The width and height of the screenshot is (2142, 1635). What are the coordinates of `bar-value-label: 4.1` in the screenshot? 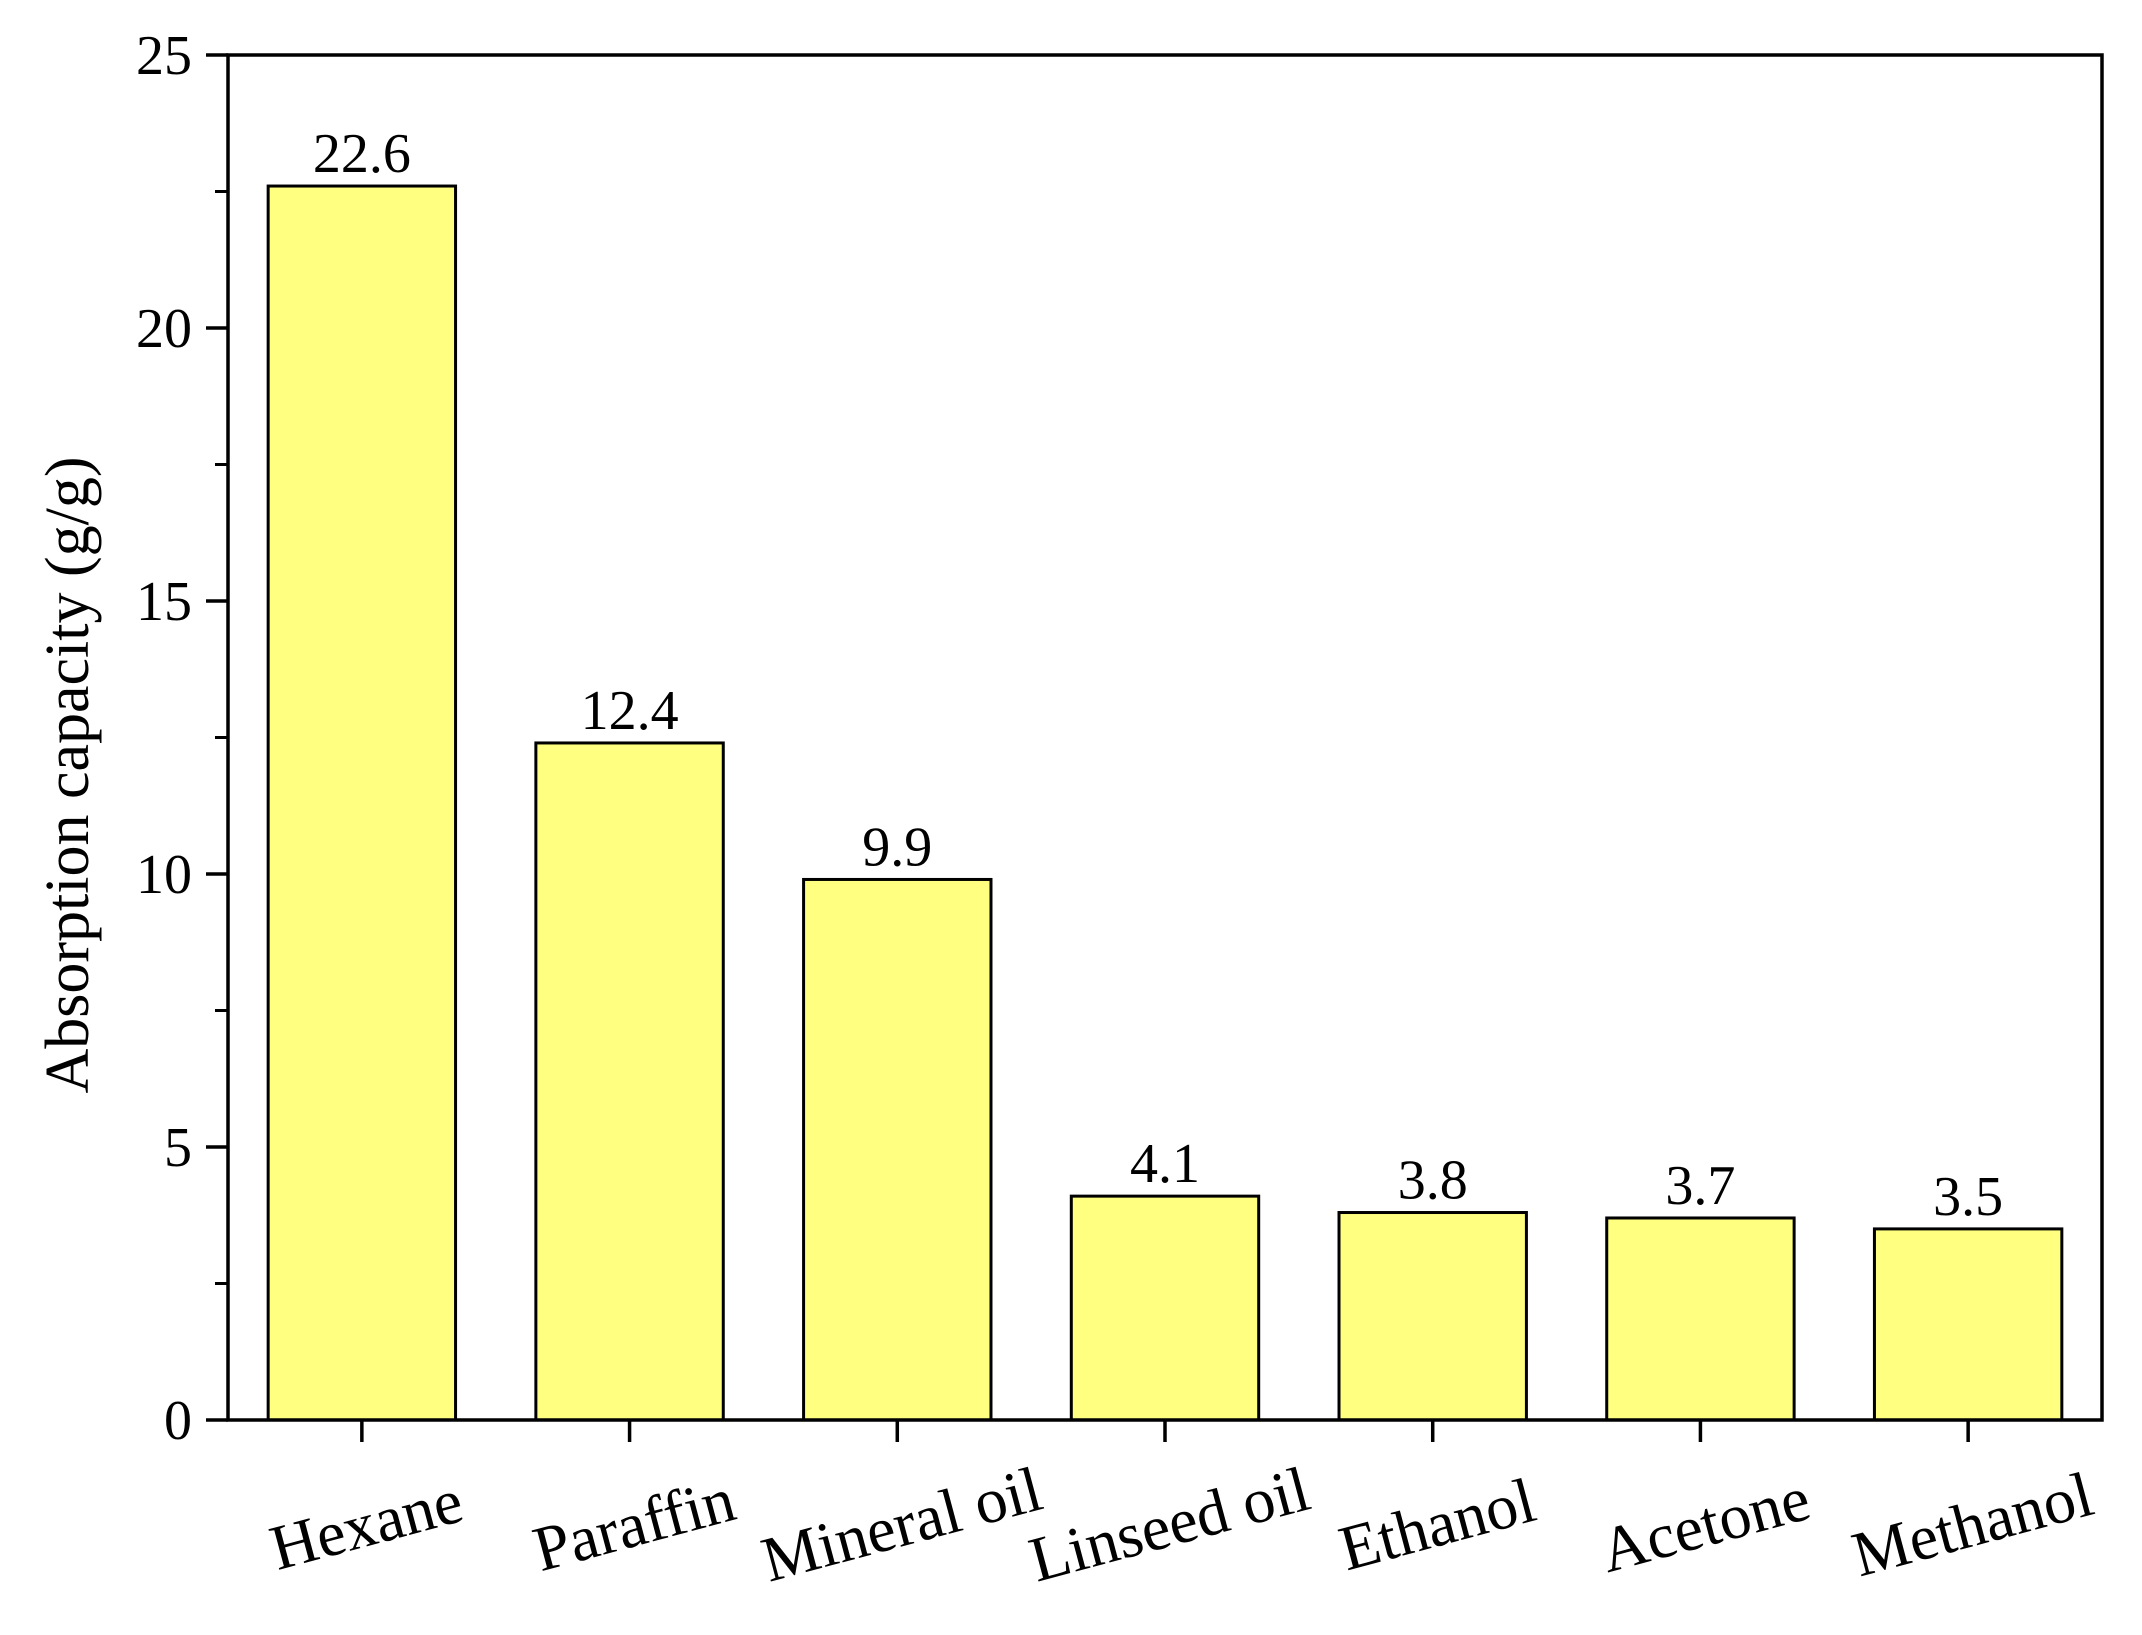 It's located at (1165, 1164).